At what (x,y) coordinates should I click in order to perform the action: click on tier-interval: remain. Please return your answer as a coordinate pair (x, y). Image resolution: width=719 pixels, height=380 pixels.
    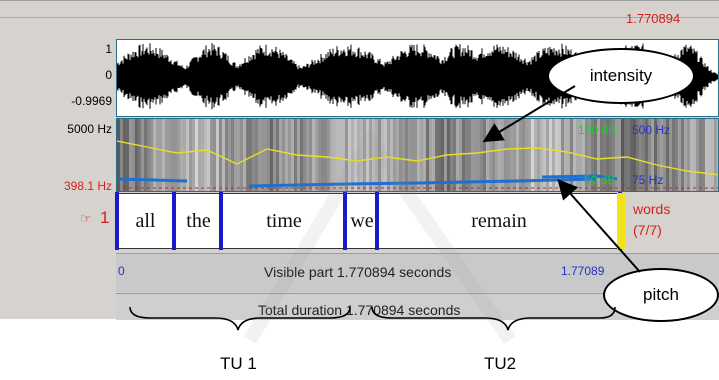
    Looking at the image, I should click on (499, 220).